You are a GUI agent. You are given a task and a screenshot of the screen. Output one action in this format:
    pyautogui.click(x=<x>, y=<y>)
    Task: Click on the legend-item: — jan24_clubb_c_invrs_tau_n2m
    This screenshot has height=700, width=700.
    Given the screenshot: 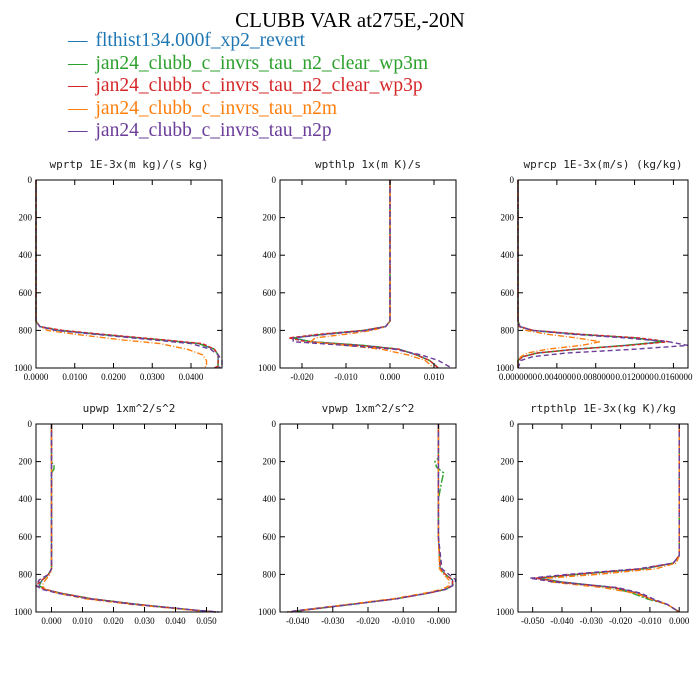 What is the action you would take?
    pyautogui.click(x=248, y=109)
    